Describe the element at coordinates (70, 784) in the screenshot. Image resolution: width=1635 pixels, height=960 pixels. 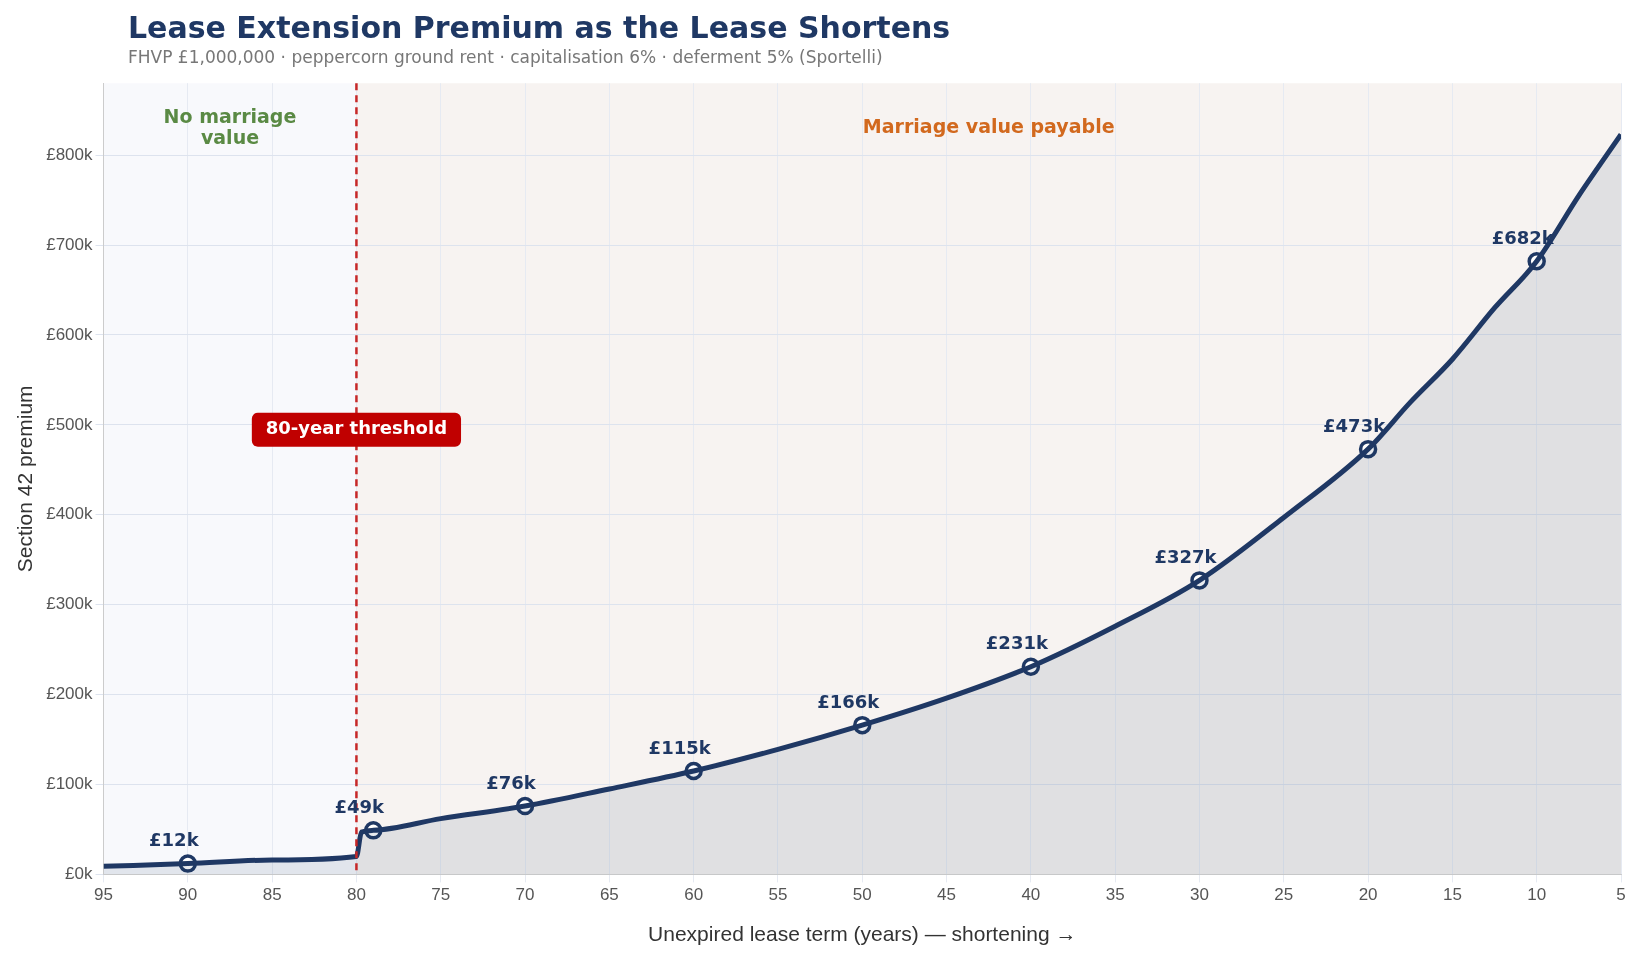
I see `y-tick-label: £100k` at that location.